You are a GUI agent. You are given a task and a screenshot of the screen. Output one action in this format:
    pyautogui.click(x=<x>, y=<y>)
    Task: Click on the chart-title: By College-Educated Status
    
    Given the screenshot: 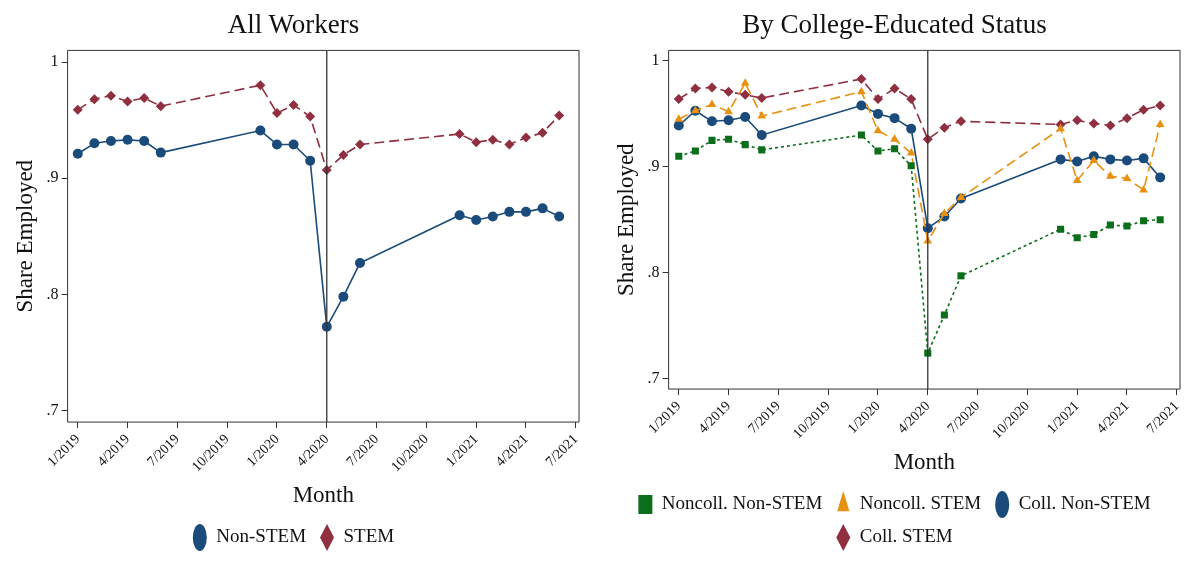 What is the action you would take?
    pyautogui.click(x=894, y=24)
    